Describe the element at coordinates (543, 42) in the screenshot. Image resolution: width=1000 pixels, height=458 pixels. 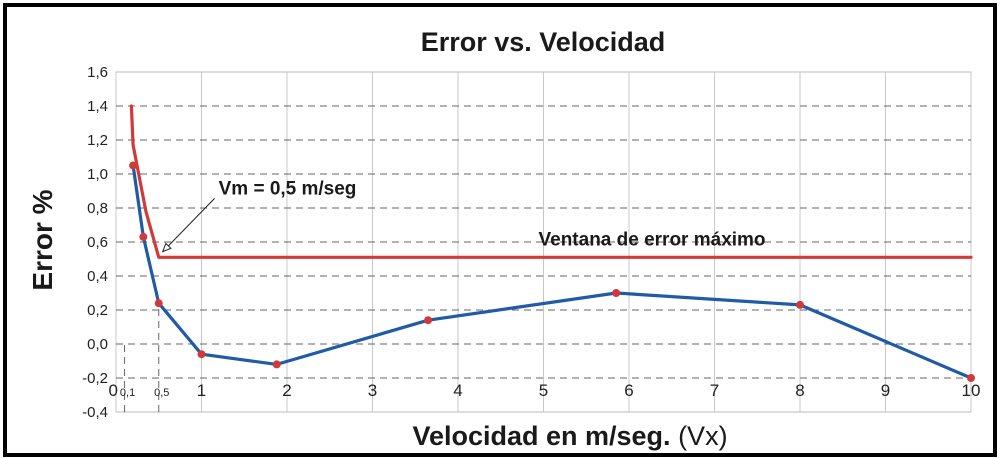
I see `chart-title: Error vs. Velocidad` at that location.